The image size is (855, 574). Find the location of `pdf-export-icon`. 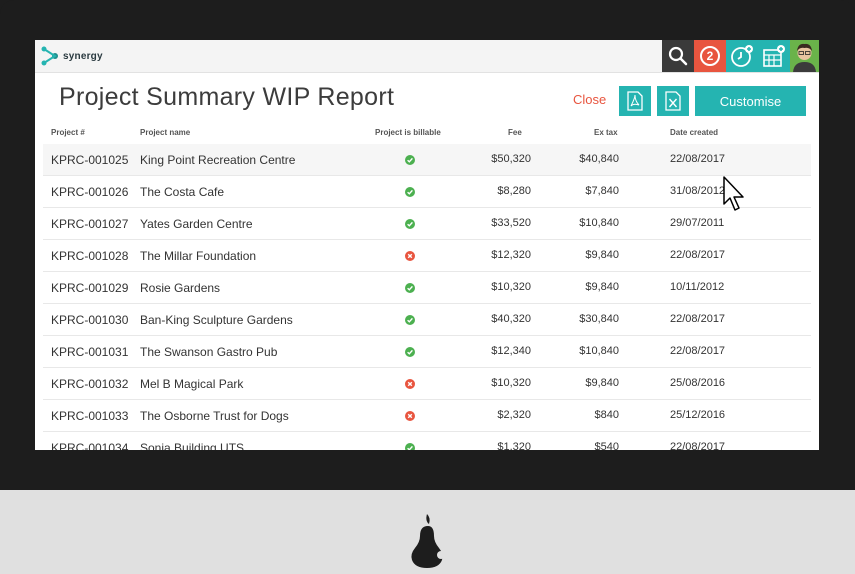

pdf-export-icon is located at coordinates (635, 101).